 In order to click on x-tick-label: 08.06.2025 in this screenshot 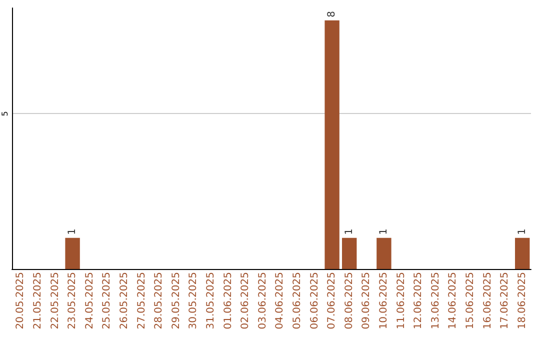, I will do `click(349, 301)`.